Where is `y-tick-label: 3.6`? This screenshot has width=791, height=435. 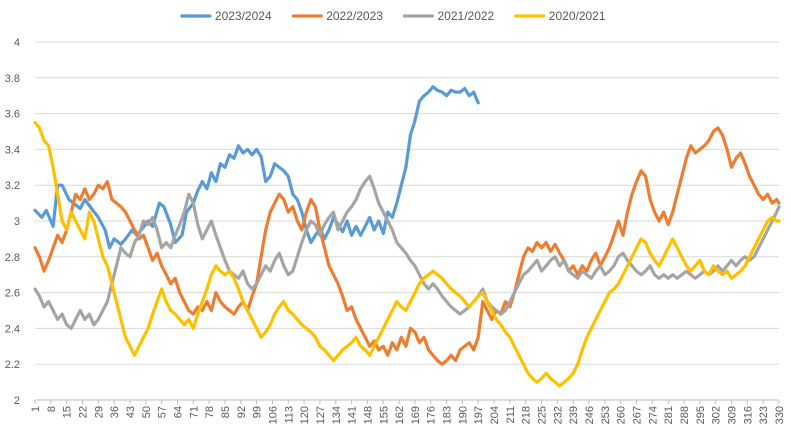 y-tick-label: 3.6 is located at coordinates (12, 115).